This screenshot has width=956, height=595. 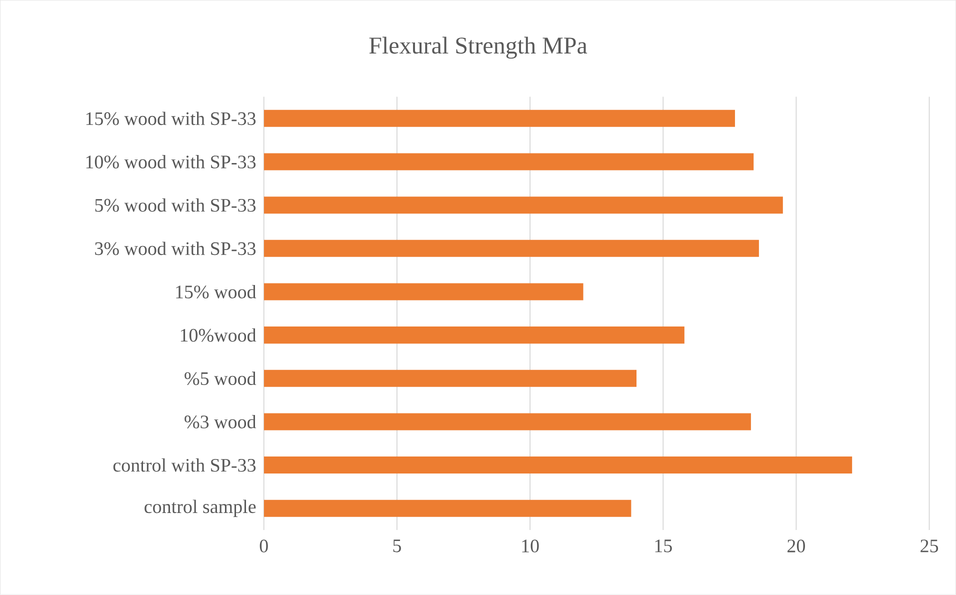 What do you see at coordinates (397, 546) in the screenshot?
I see `x-tick-label: 5` at bounding box center [397, 546].